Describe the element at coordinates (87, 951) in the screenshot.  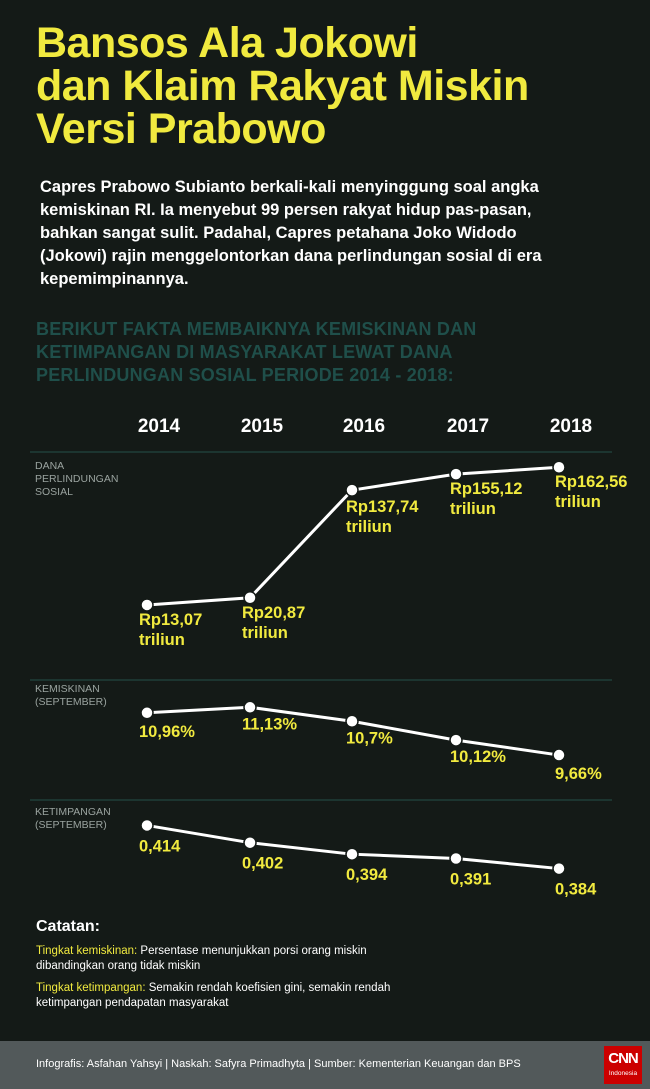
I see `note-term: Tingkat kemiskinan:` at that location.